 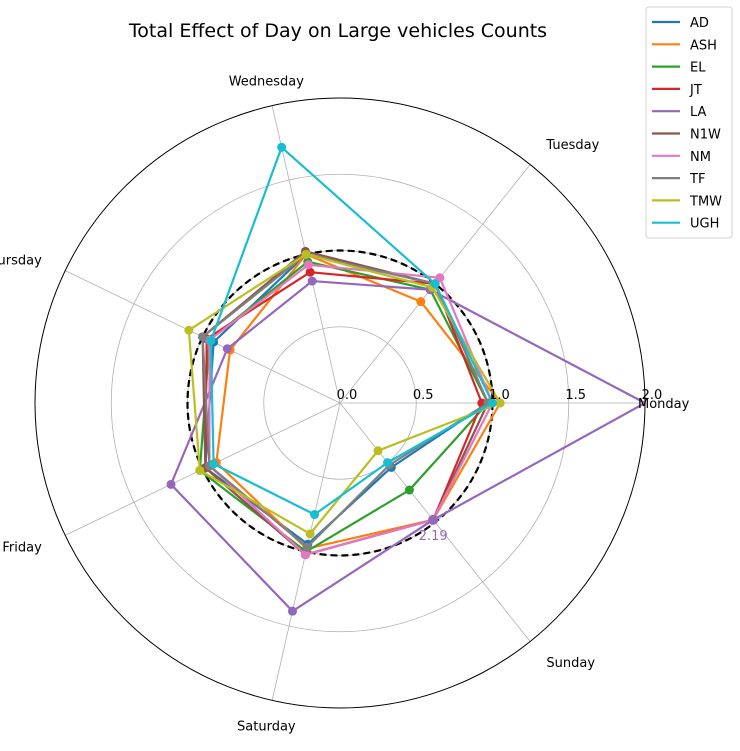 I want to click on legend: AD ASH EL JT LA N1W NM TF TMW UGH, so click(x=689, y=122).